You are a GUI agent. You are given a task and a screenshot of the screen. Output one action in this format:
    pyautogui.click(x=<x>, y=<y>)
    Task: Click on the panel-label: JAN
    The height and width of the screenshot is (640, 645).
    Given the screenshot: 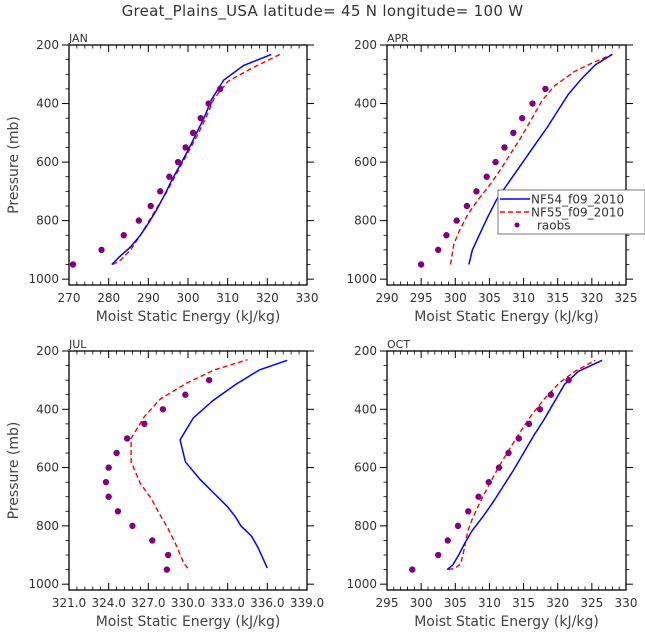 What is the action you would take?
    pyautogui.click(x=78, y=38)
    